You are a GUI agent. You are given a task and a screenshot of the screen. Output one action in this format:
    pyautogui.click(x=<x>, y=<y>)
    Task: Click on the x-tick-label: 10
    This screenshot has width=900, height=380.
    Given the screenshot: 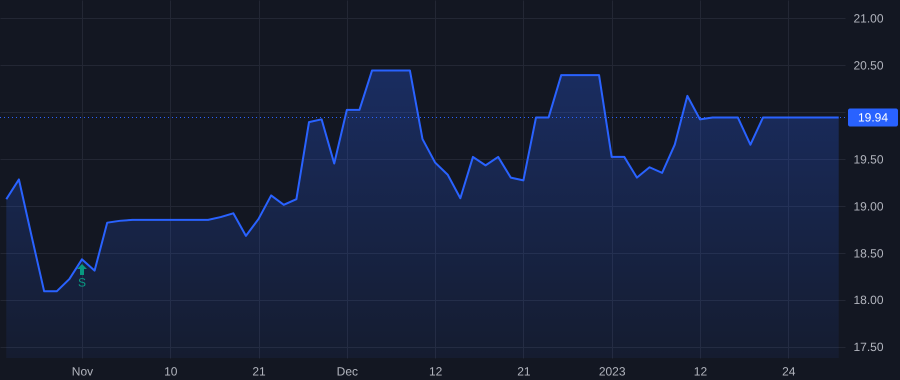 What is the action you would take?
    pyautogui.click(x=171, y=371)
    